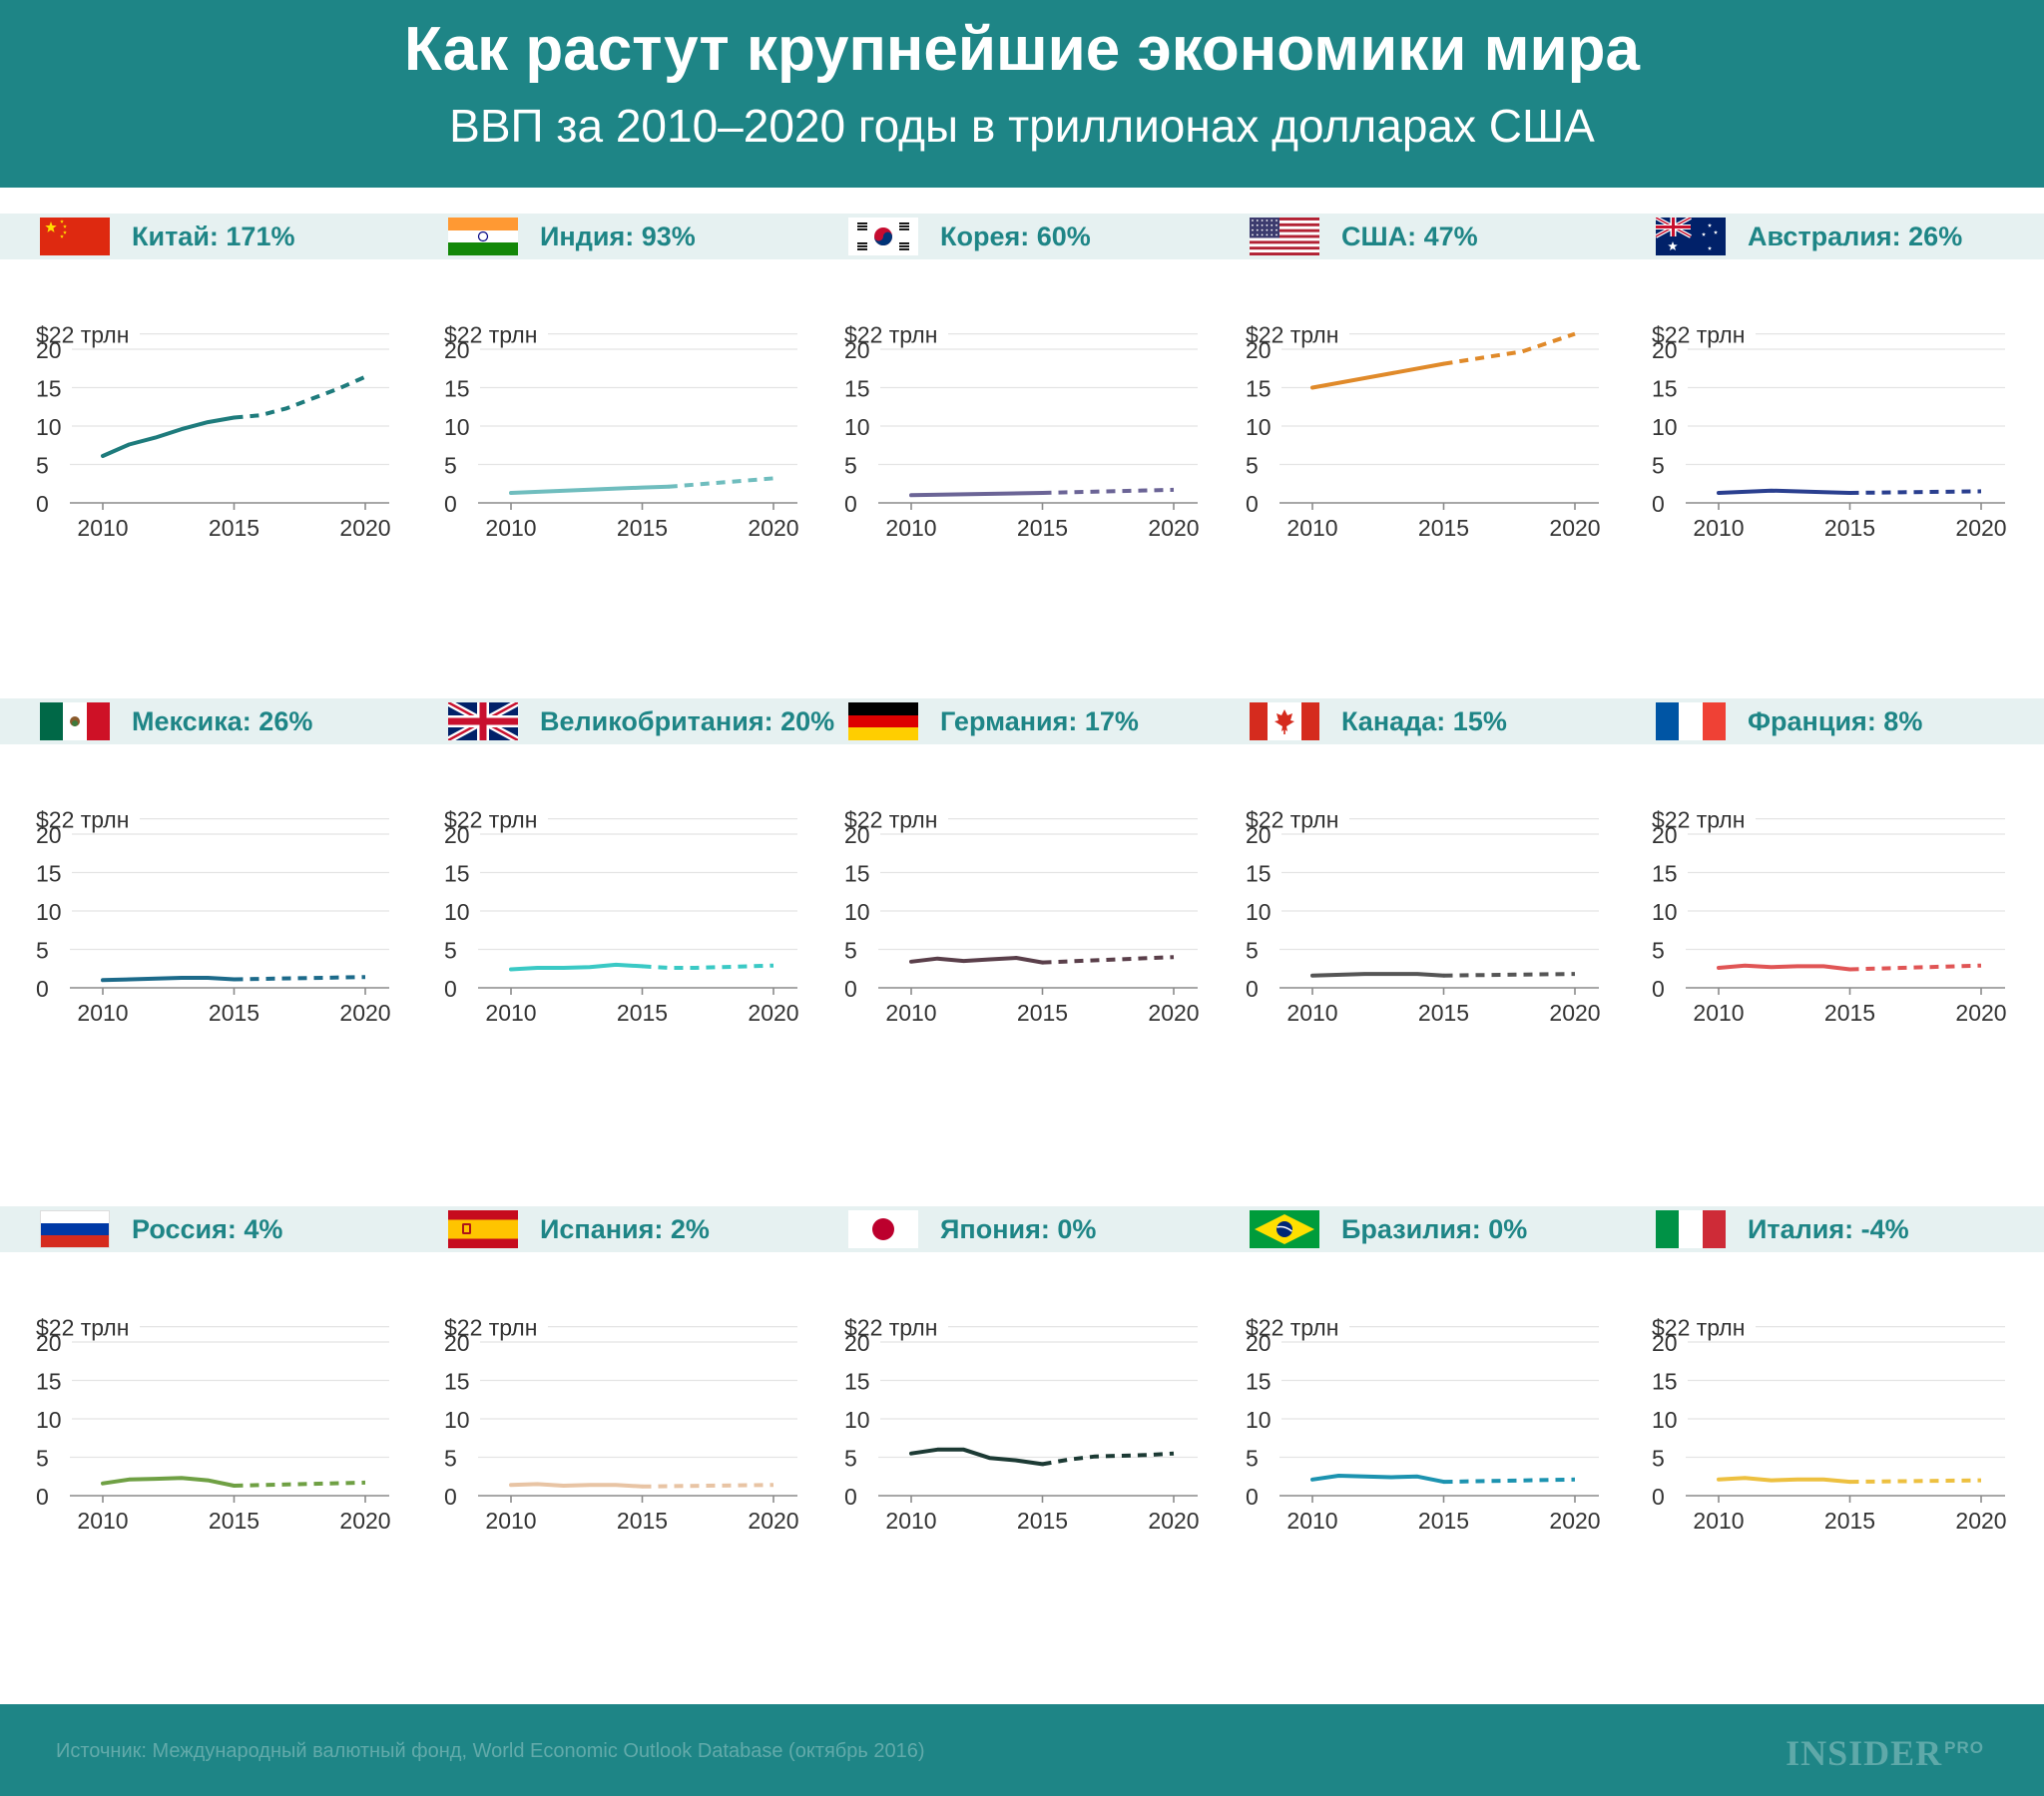  What do you see at coordinates (883, 721) in the screenshot?
I see `flag-de-icon` at bounding box center [883, 721].